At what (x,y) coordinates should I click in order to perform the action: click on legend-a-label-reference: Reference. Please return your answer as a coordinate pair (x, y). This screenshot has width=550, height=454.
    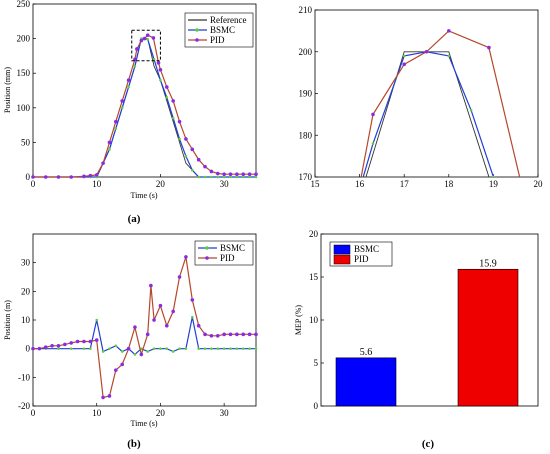
    Looking at the image, I should click on (228, 20).